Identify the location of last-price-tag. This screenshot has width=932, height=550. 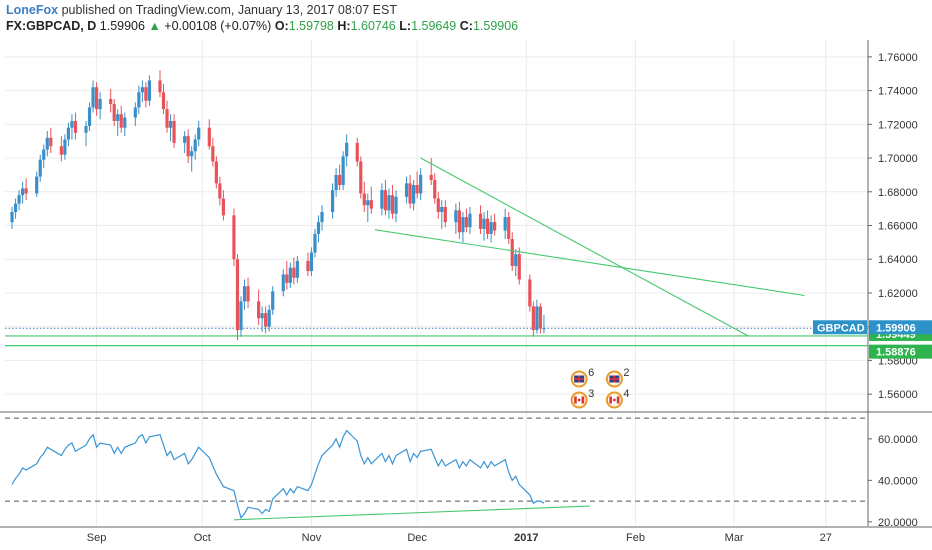
(900, 327).